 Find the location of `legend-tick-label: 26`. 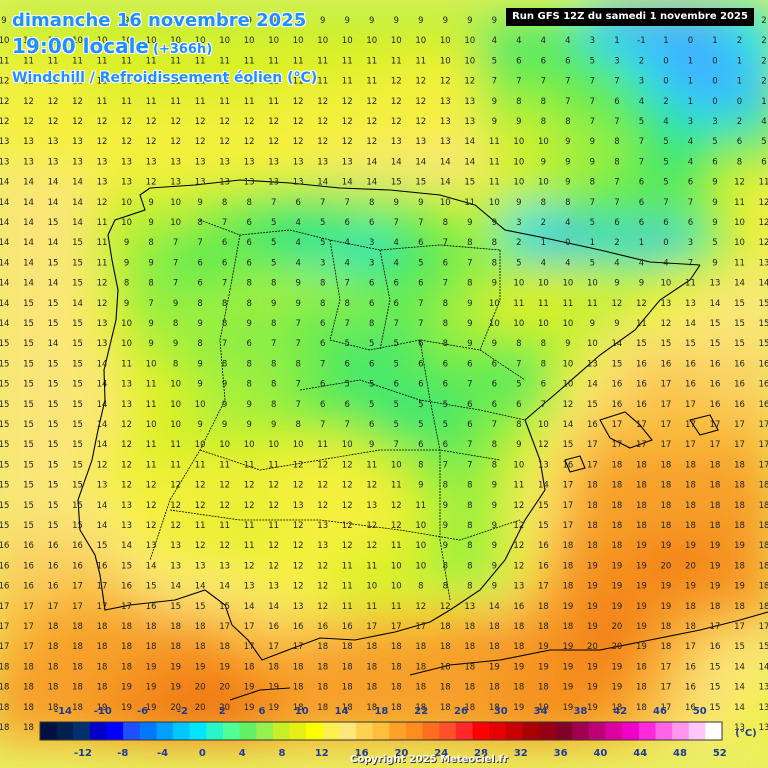

legend-tick-label: 26 is located at coordinates (461, 711).